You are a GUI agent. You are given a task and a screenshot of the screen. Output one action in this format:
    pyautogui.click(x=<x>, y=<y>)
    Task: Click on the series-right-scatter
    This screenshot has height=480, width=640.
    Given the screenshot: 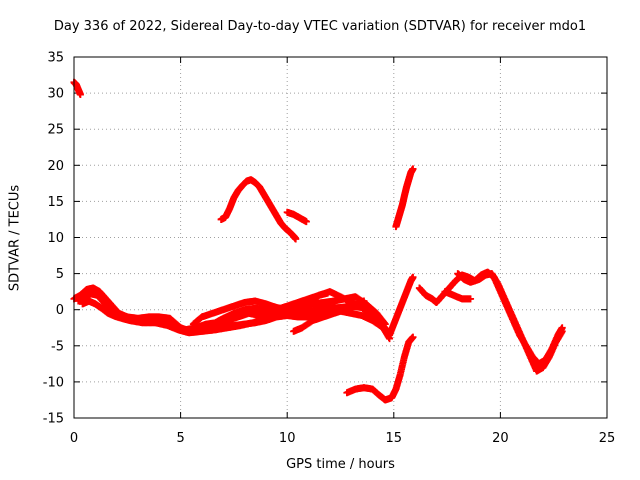 What is the action you would take?
    pyautogui.click(x=458, y=295)
    